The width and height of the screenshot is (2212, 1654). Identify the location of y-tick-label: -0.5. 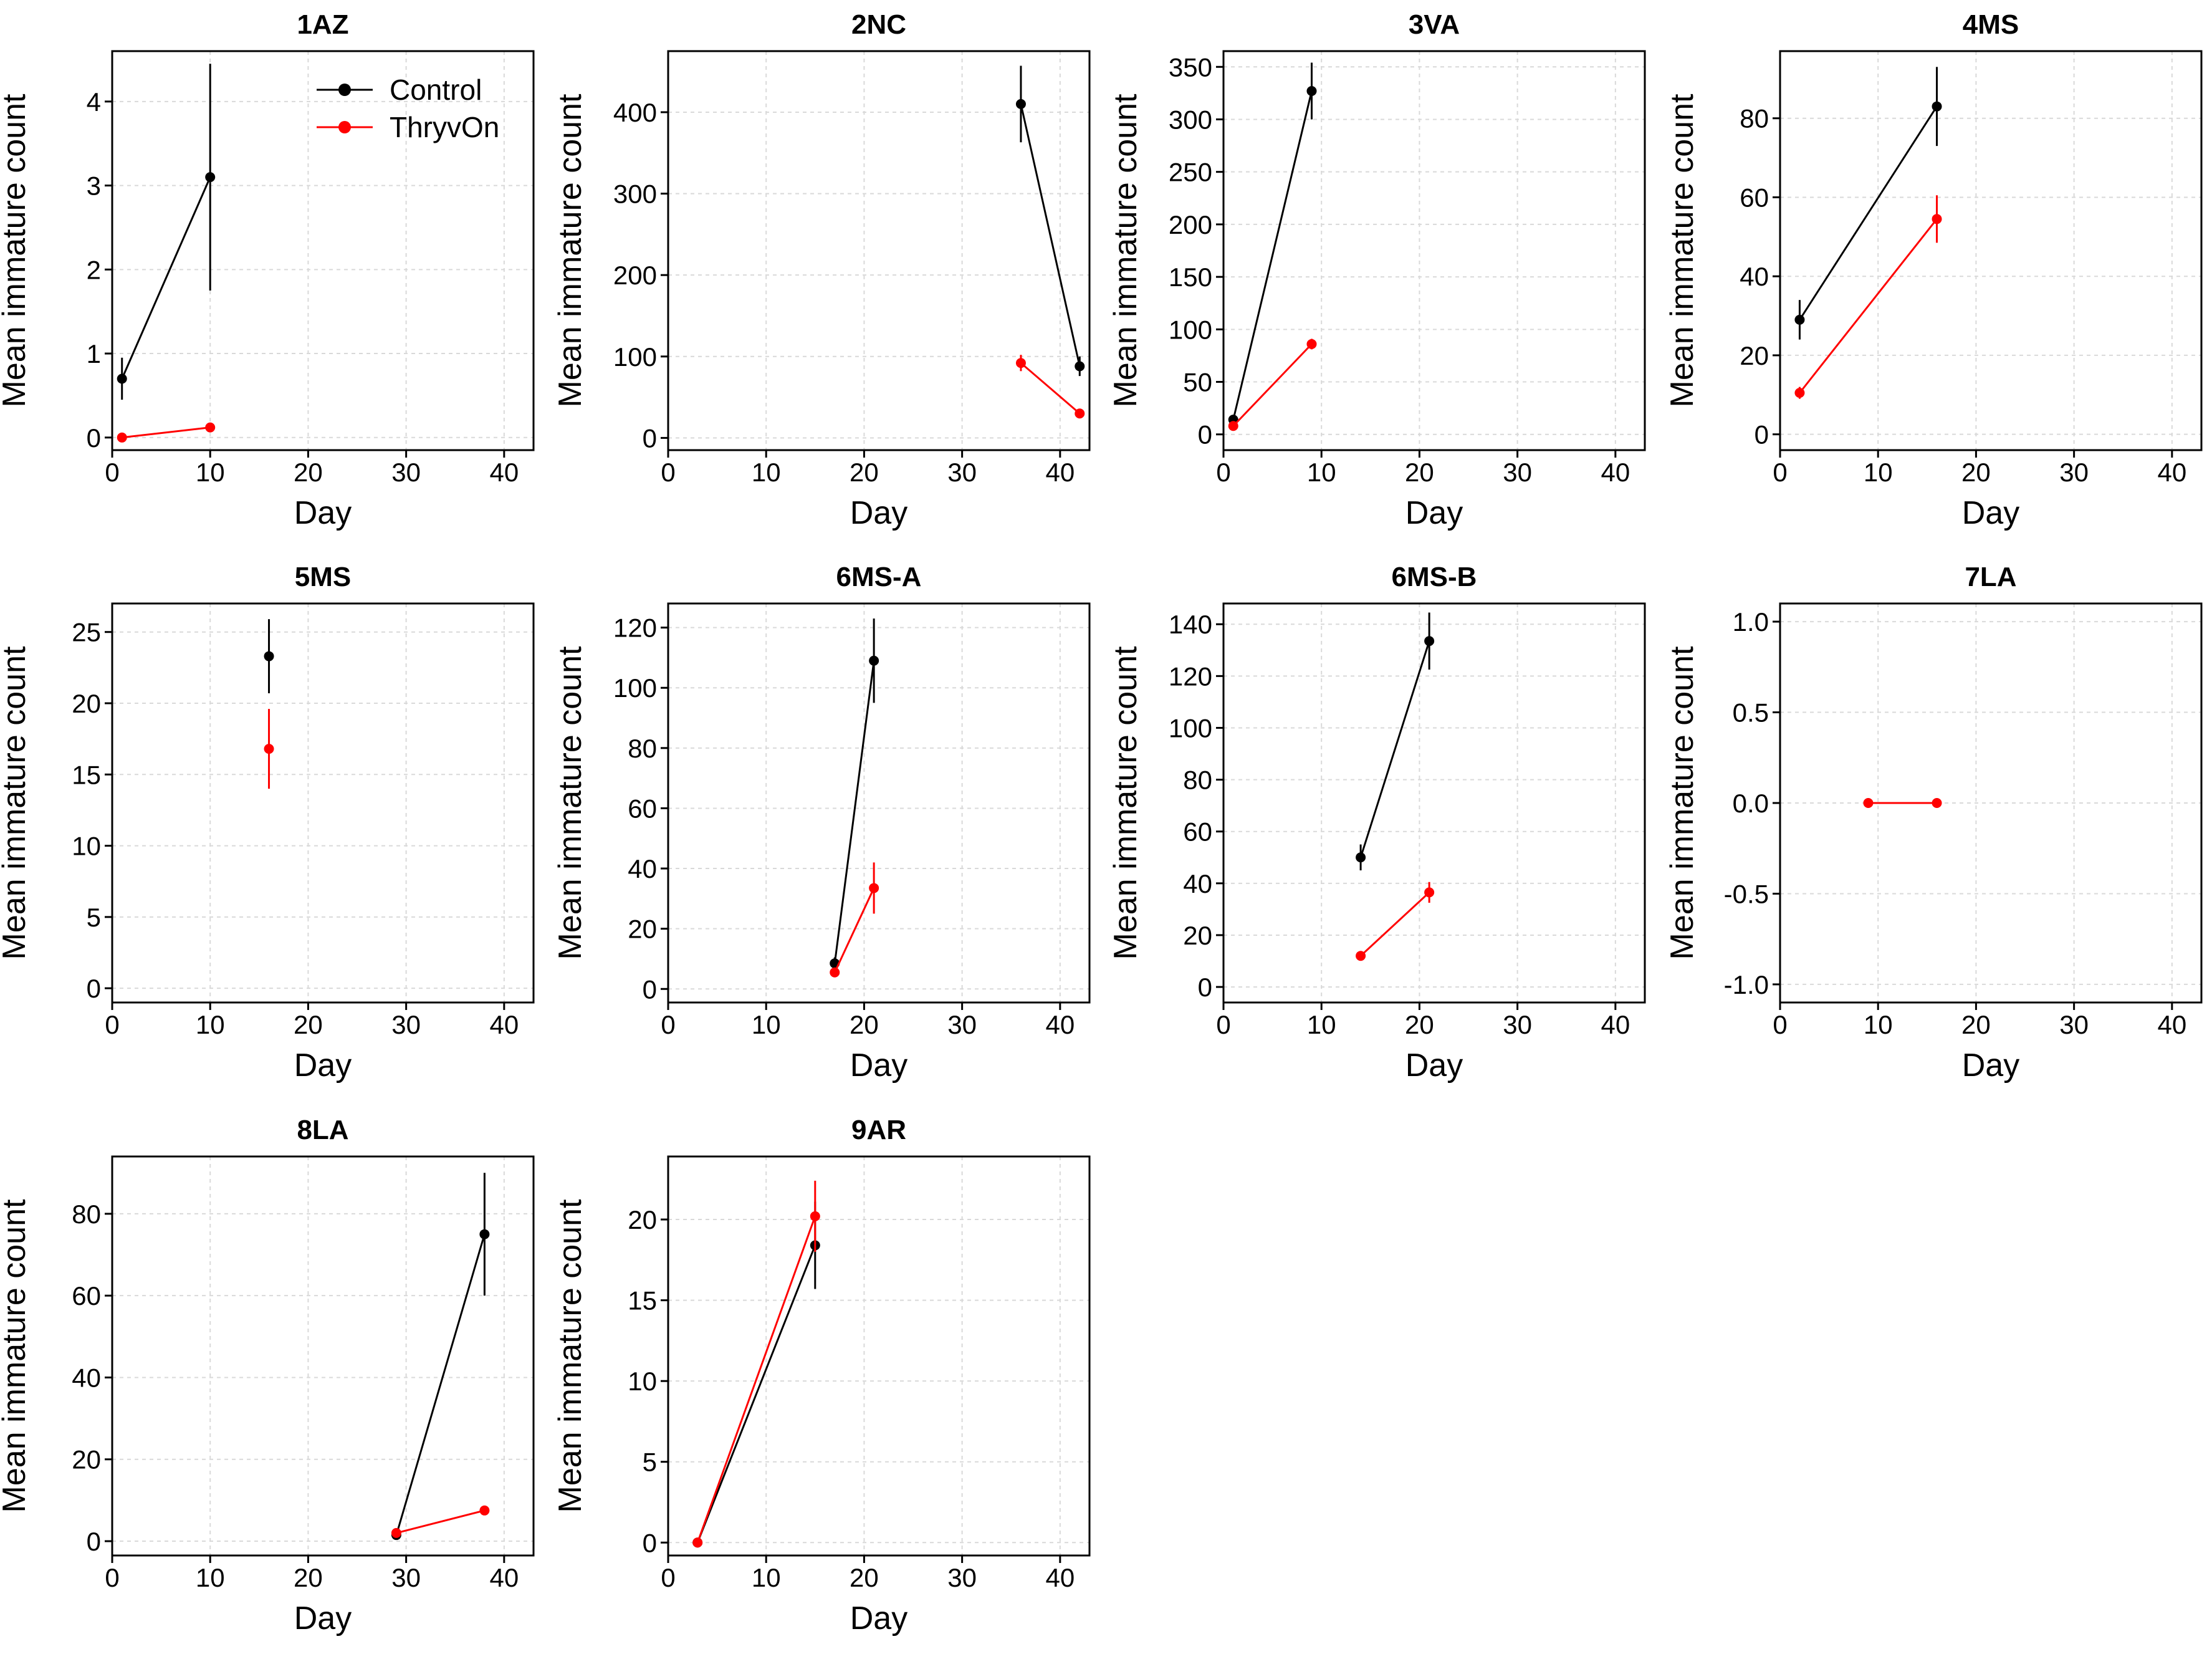
(1746, 893).